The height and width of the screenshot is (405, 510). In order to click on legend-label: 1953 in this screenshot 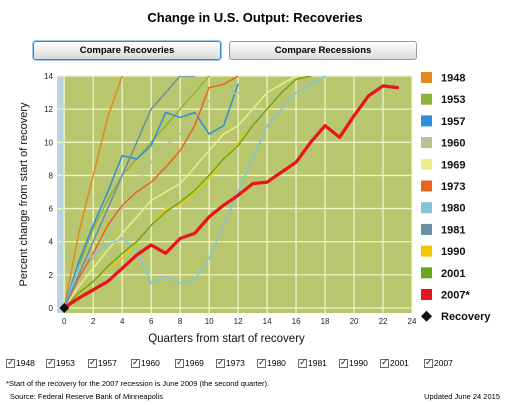, I will do `click(453, 100)`.